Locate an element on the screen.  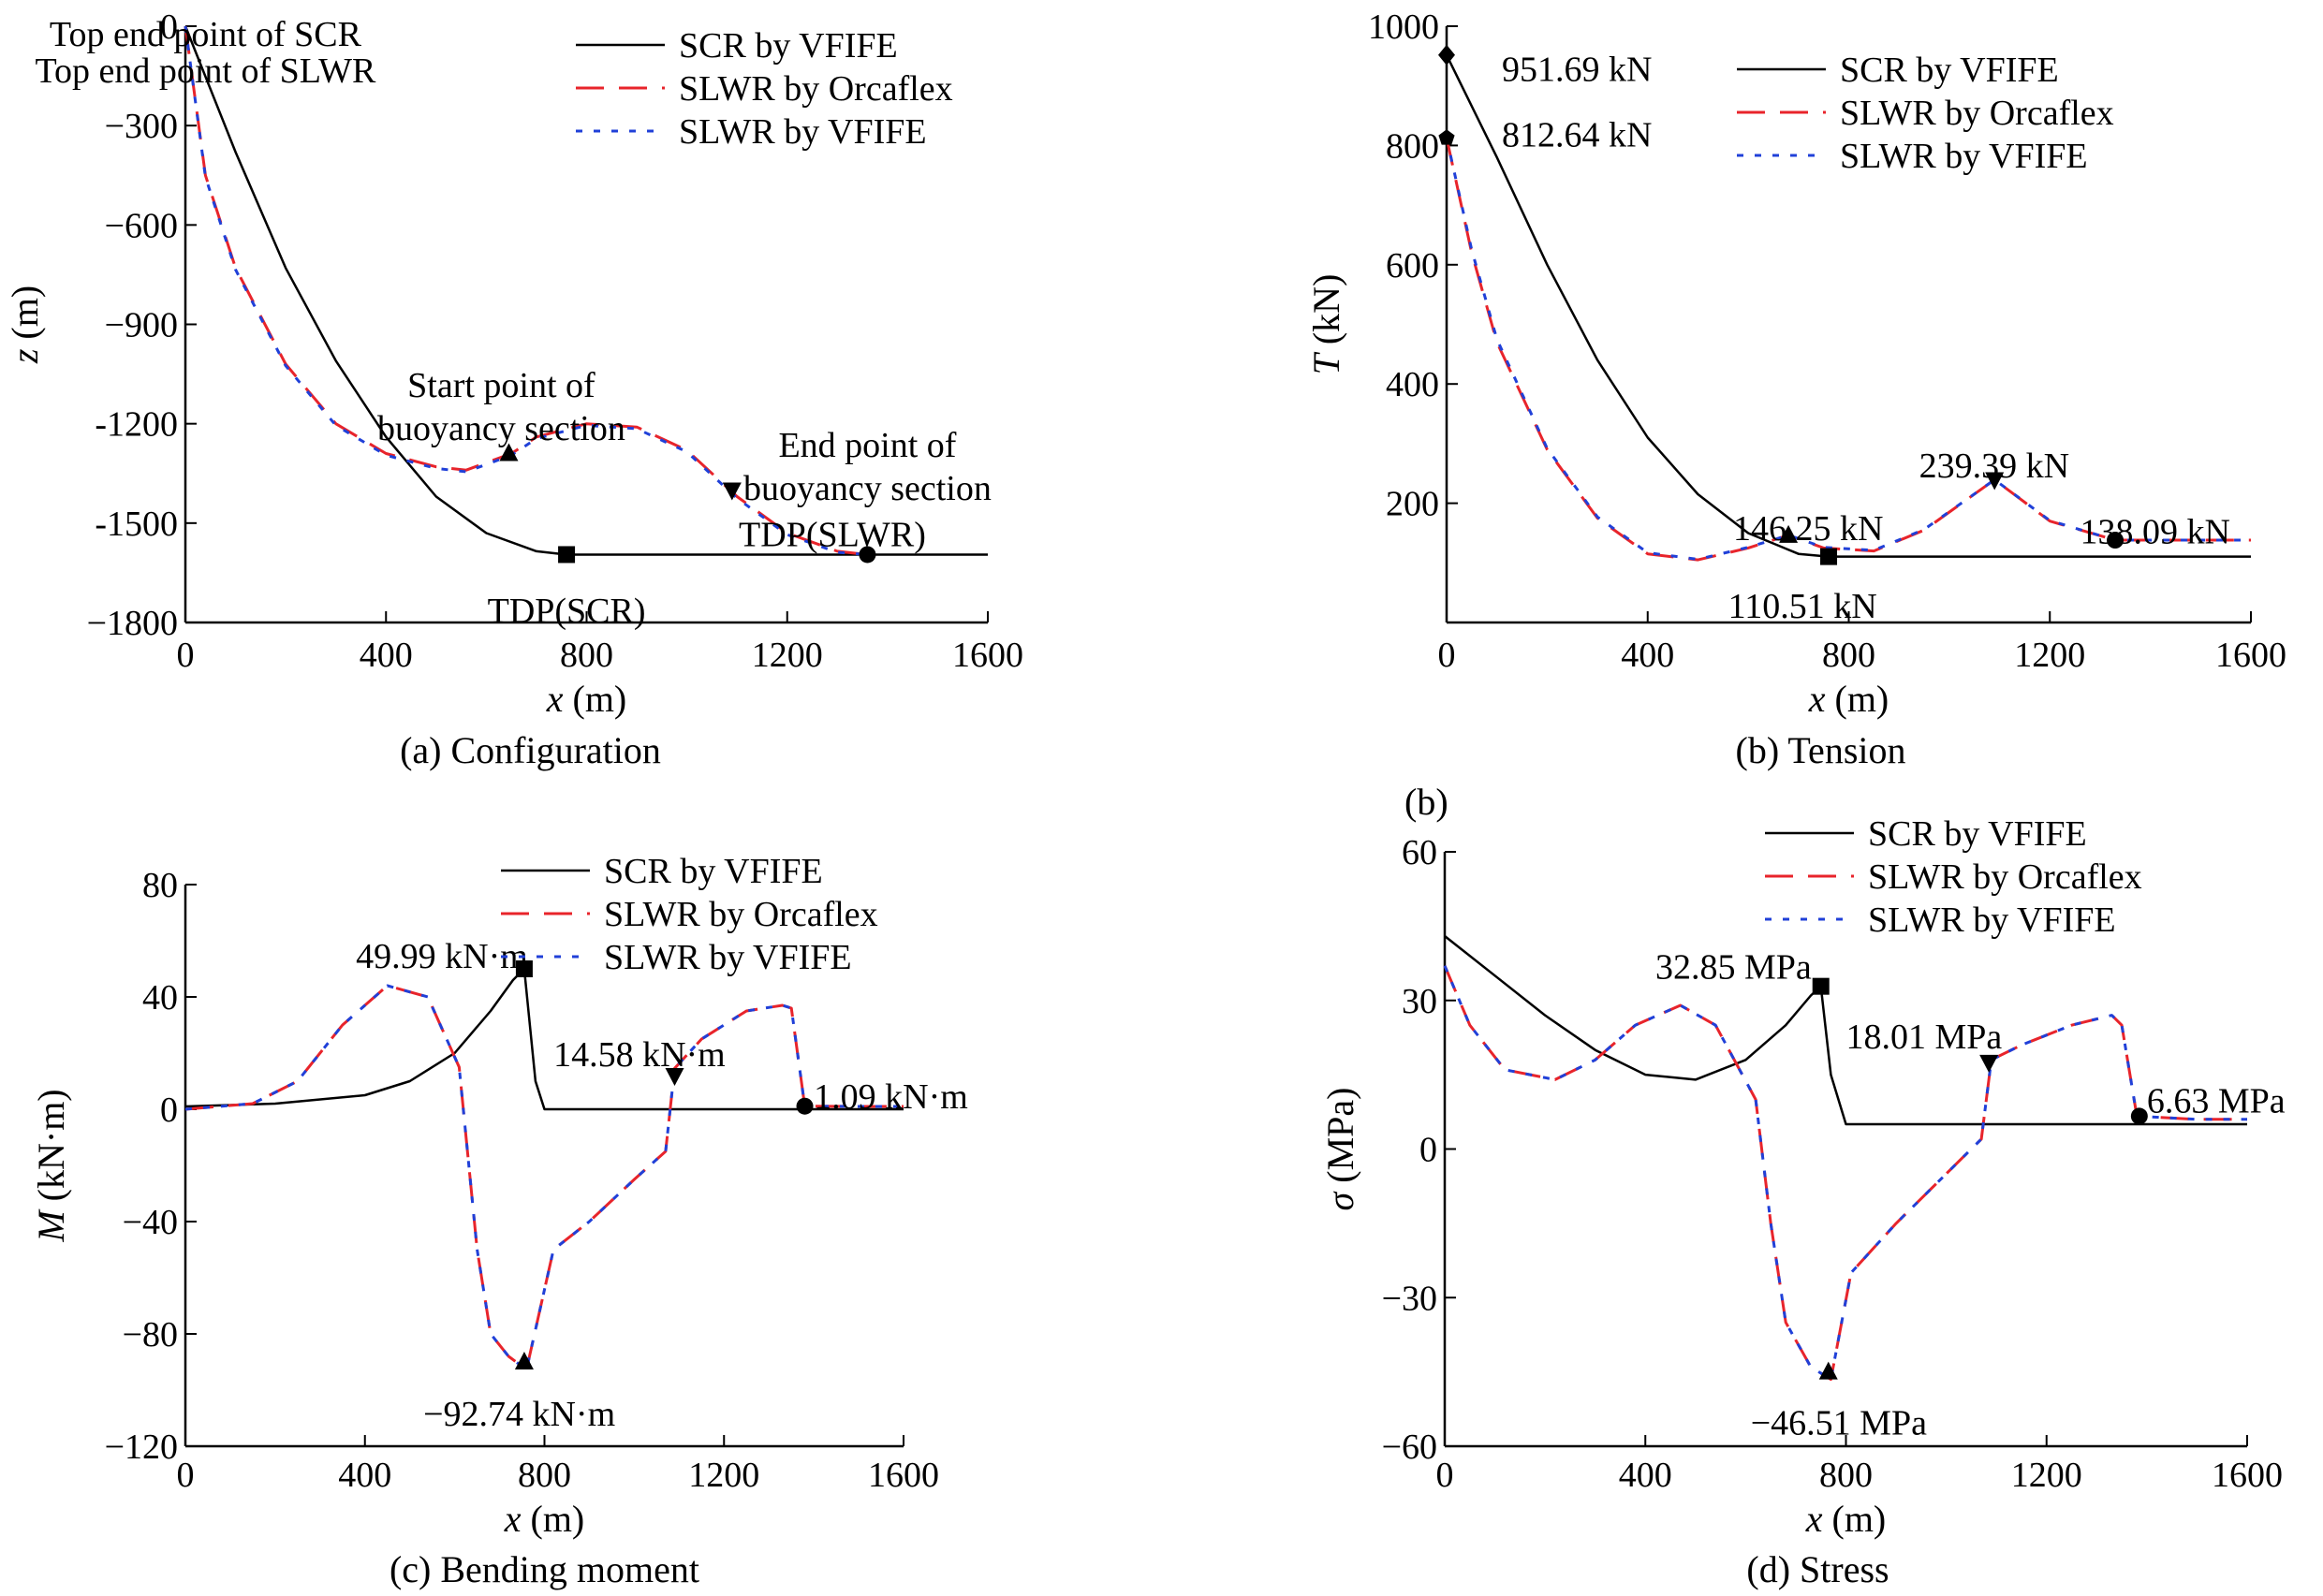
y-tick-label: −40 is located at coordinates (150, 1222).